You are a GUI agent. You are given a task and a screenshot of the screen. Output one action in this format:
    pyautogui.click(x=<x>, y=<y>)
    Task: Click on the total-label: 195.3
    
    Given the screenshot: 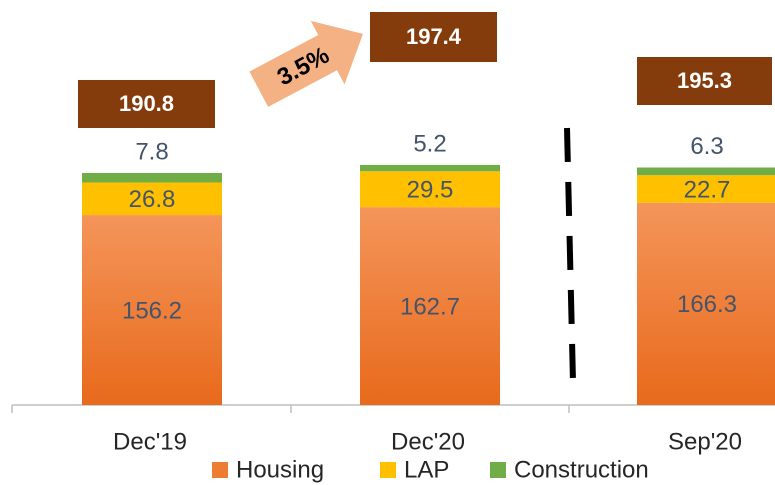 What is the action you would take?
    pyautogui.click(x=704, y=80)
    